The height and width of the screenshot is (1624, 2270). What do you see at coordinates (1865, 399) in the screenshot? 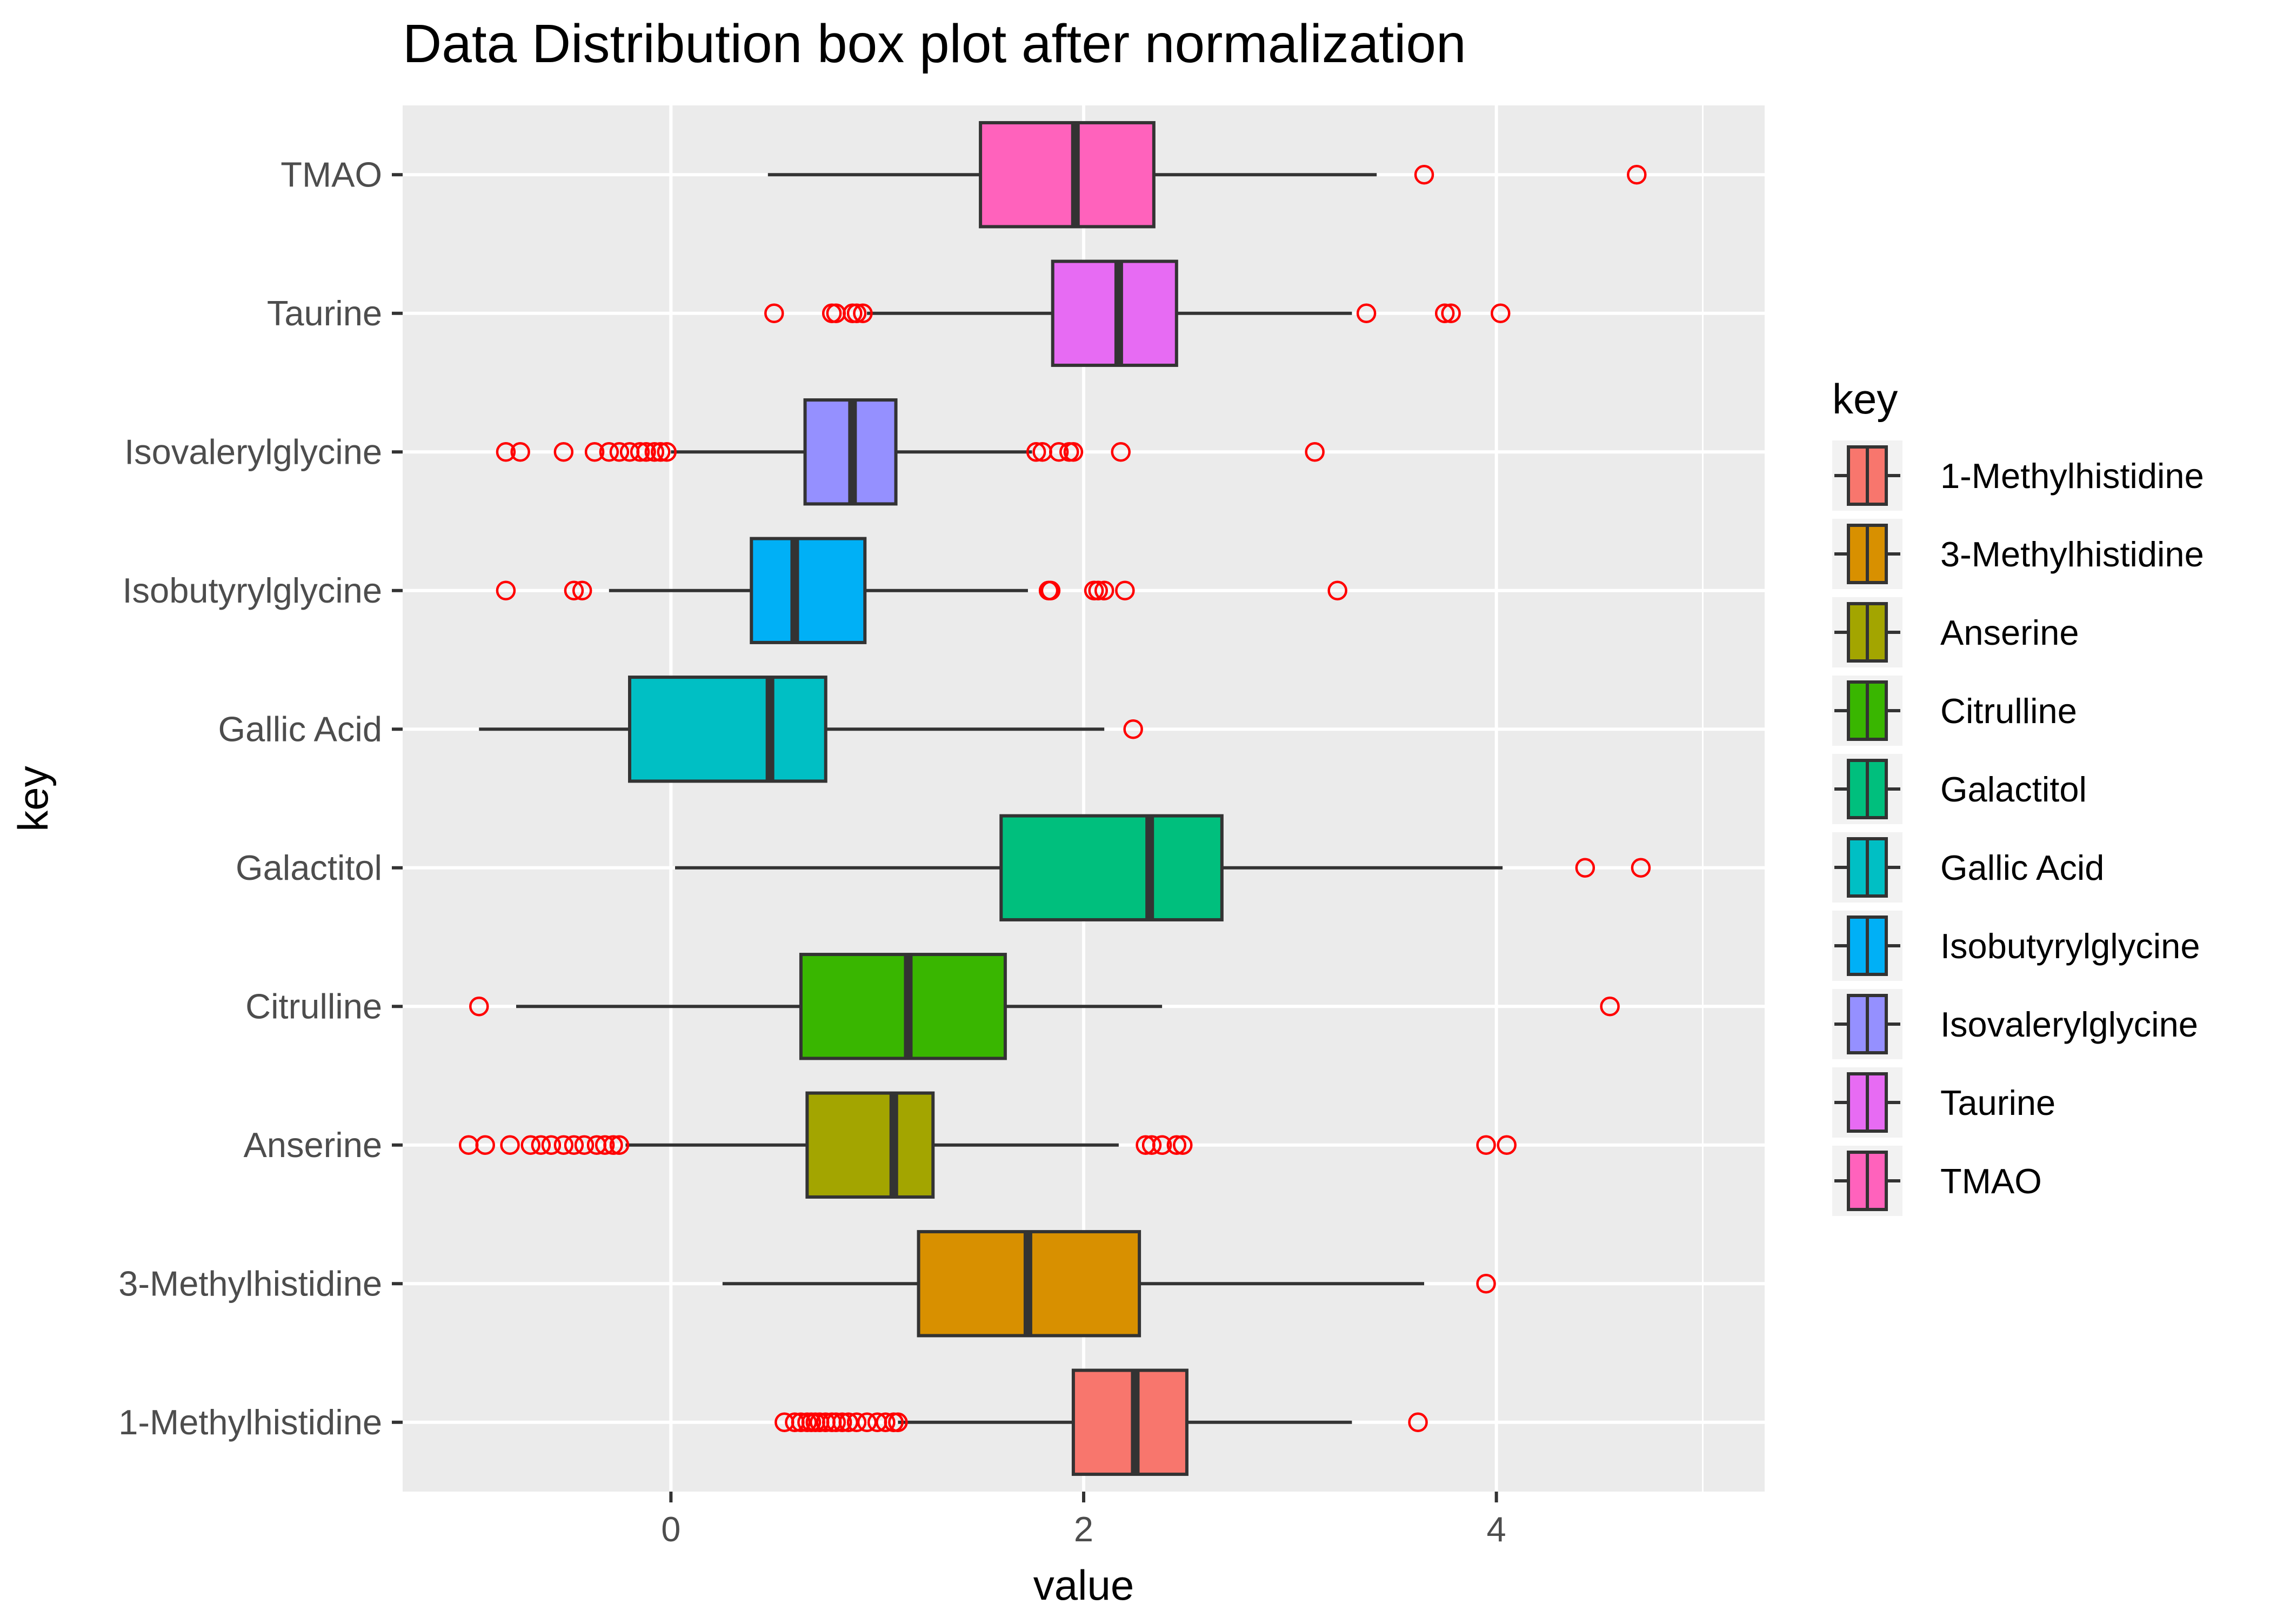
I see `legend-title: key` at bounding box center [1865, 399].